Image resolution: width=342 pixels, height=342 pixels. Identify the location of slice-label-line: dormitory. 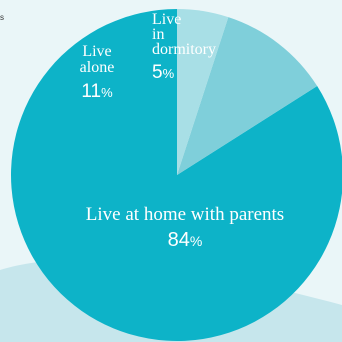
(184, 49).